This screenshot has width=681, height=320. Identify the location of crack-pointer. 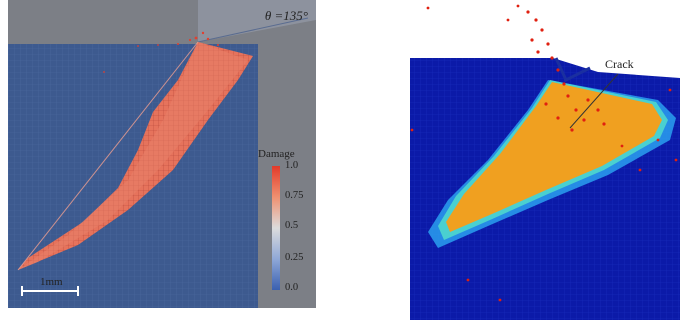
(594, 101).